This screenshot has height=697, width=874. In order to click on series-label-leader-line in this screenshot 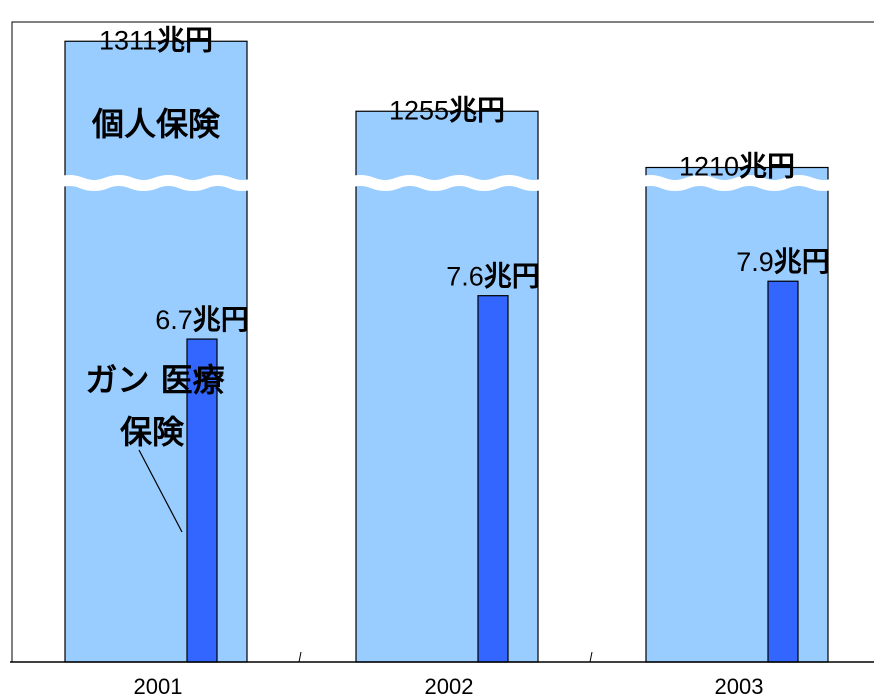, I will do `click(160, 491)`.